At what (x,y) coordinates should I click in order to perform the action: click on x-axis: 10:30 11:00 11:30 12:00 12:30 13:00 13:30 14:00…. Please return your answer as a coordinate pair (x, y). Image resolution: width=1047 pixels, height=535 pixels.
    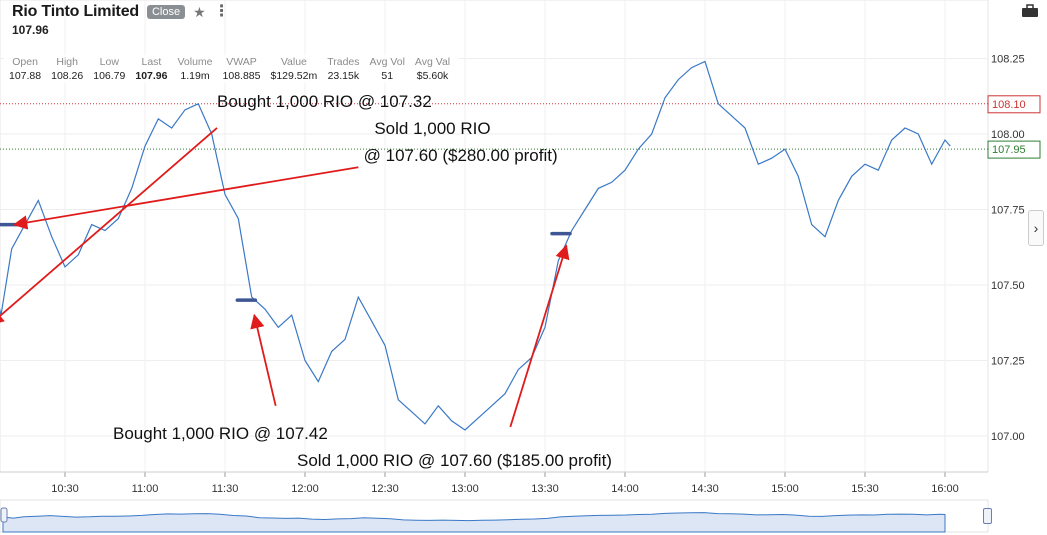
    Looking at the image, I should click on (494, 483).